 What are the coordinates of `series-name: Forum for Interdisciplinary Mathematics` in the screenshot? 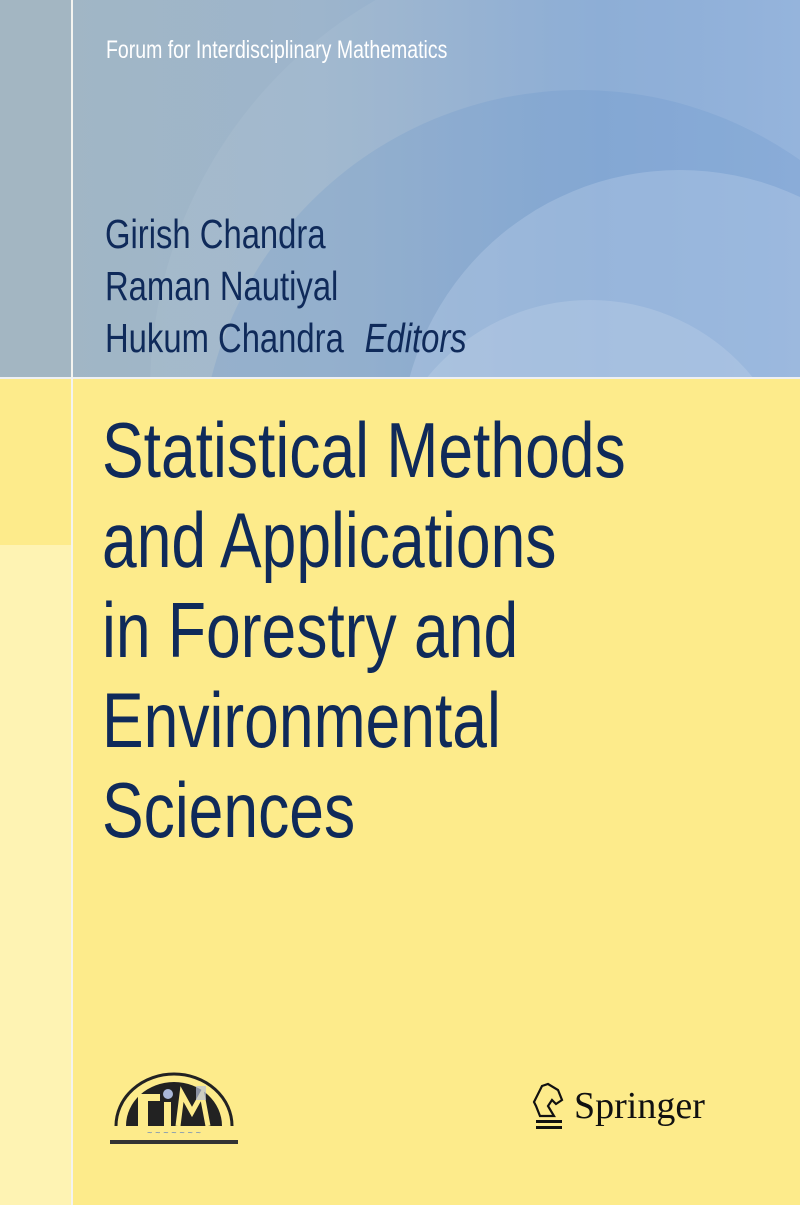 It's located at (277, 50).